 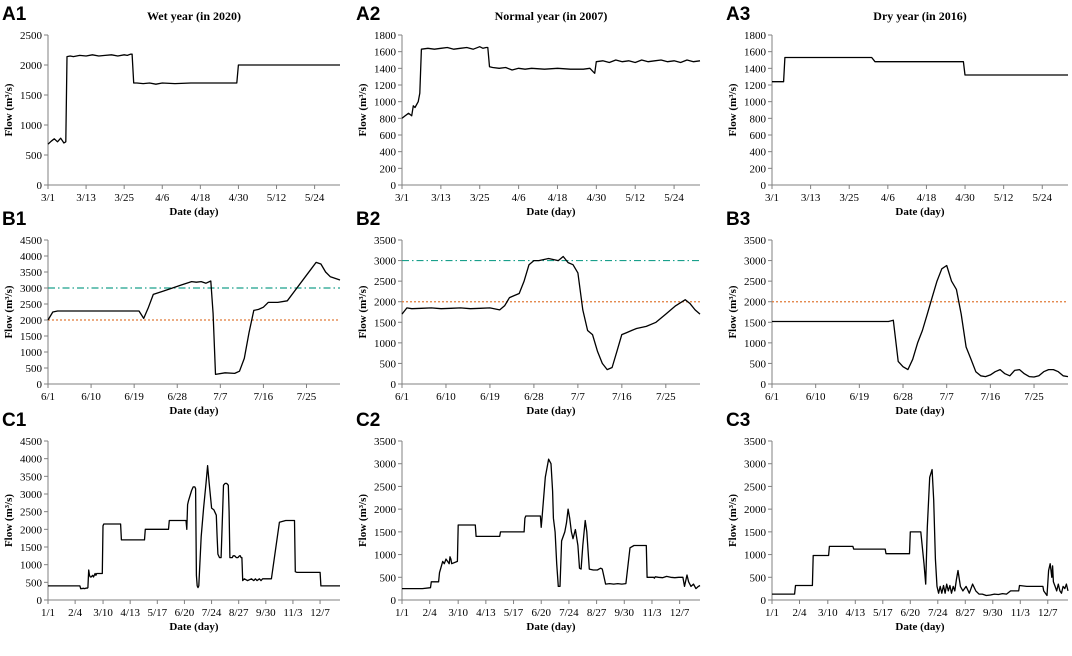 What do you see at coordinates (738, 219) in the screenshot?
I see `panel-label: B3` at bounding box center [738, 219].